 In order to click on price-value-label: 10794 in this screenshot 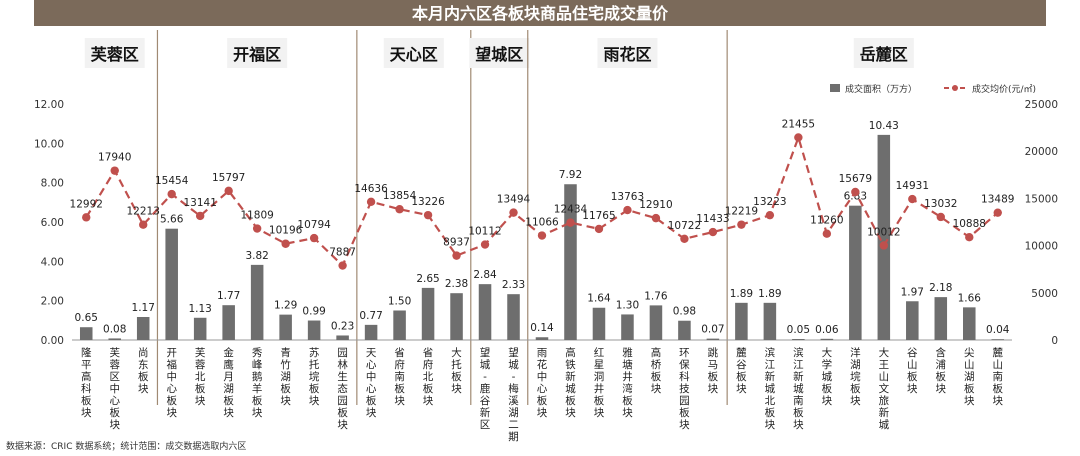, I will do `click(314, 225)`.